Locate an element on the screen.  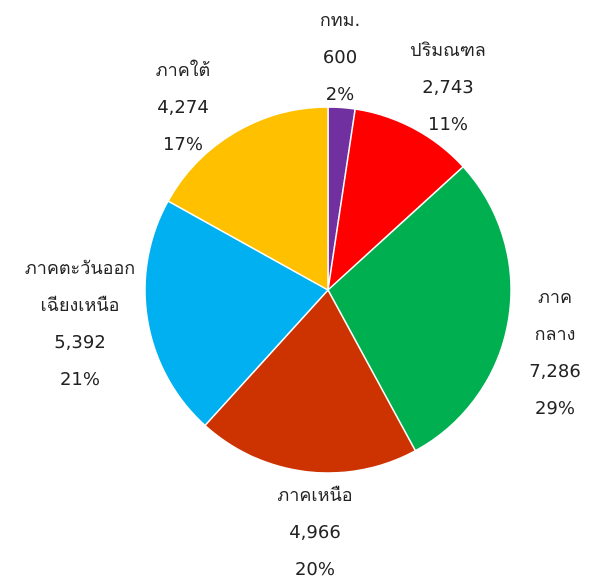
data-label: ภาคเหนือ 4,966 20% is located at coordinates (314, 532).